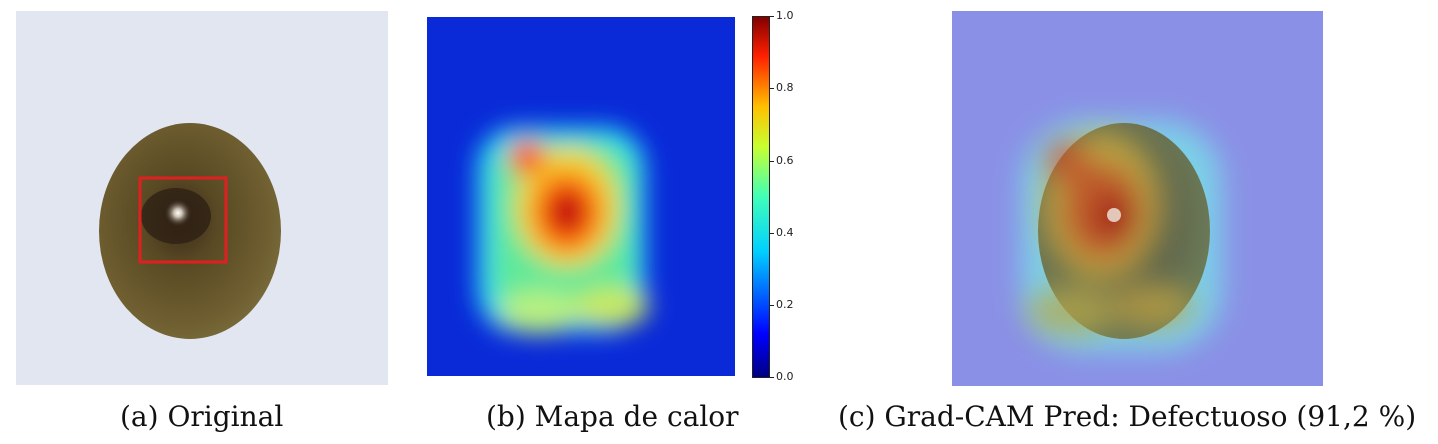  What do you see at coordinates (183, 220) in the screenshot?
I see `defect-bounding-box` at bounding box center [183, 220].